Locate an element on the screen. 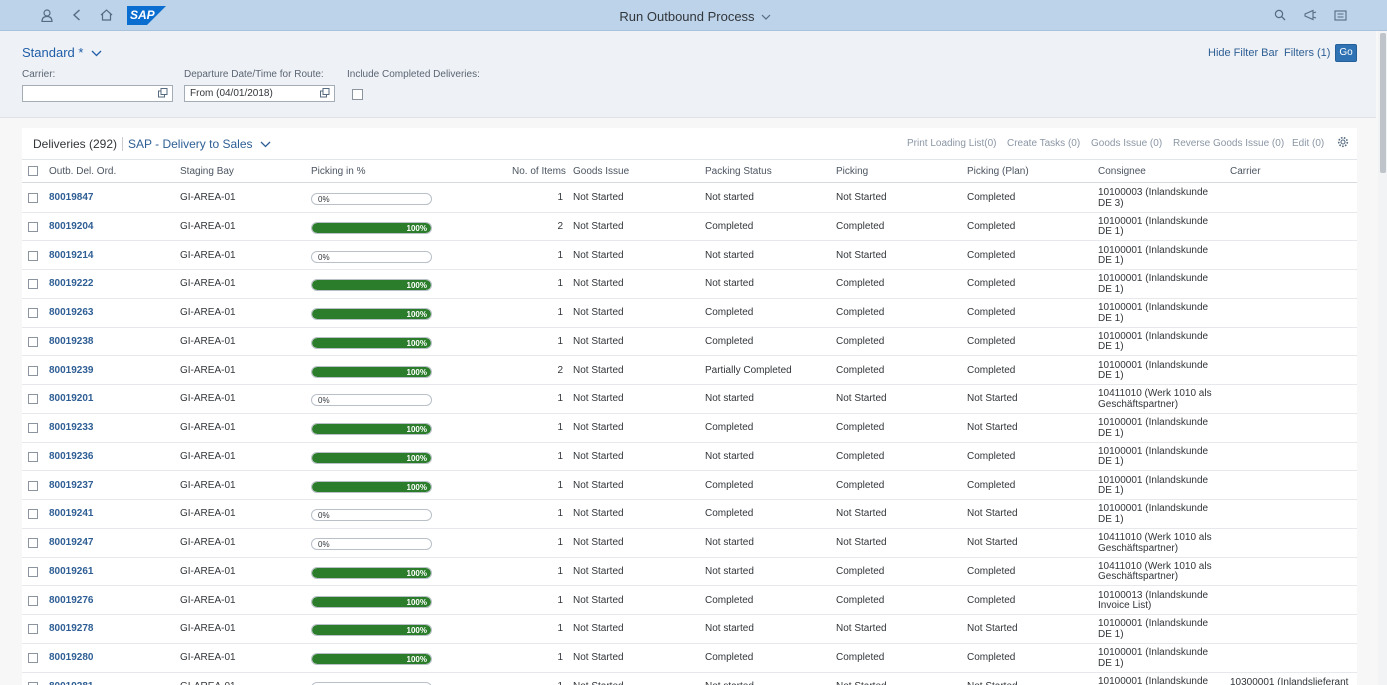 The width and height of the screenshot is (1387, 685). edit-button: Edit (0) is located at coordinates (1308, 143).